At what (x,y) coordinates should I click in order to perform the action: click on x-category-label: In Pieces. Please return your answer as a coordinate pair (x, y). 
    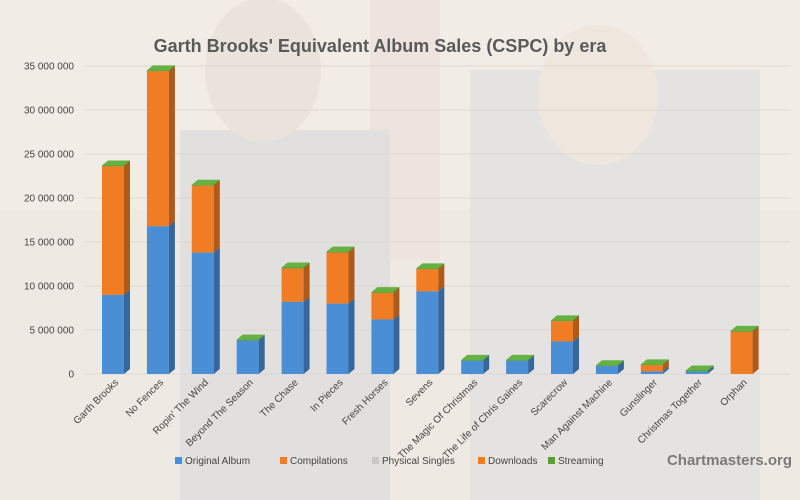
    Looking at the image, I should click on (327, 395).